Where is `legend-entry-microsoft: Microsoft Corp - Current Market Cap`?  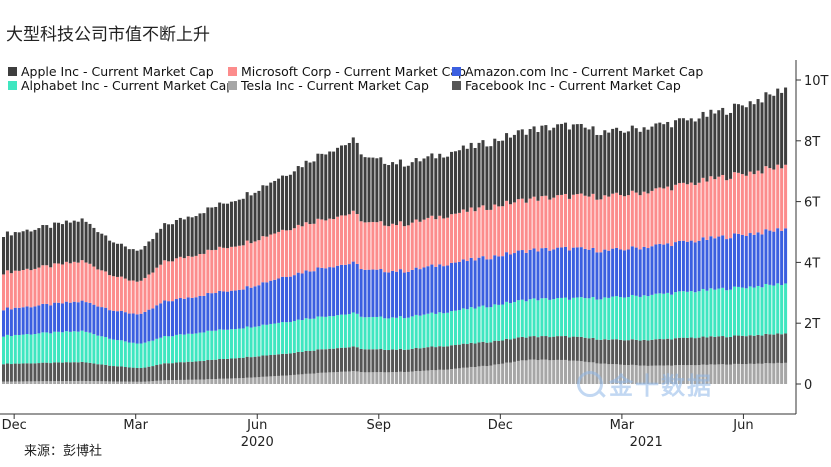 legend-entry-microsoft: Microsoft Corp - Current Market Cap is located at coordinates (347, 71).